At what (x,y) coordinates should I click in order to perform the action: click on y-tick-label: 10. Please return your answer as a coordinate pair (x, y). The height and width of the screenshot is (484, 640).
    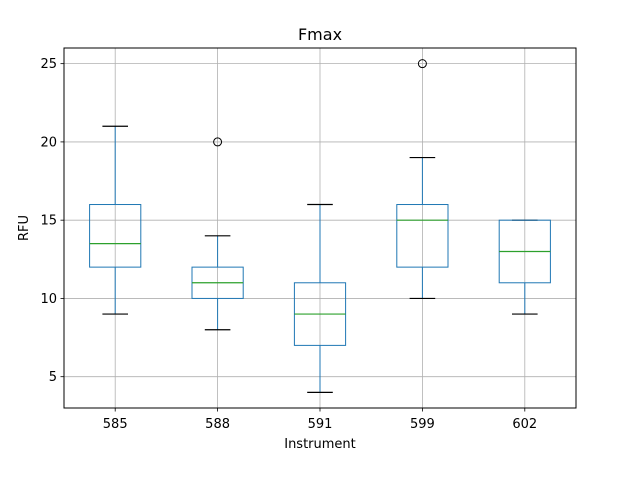
    Looking at the image, I should click on (48, 299).